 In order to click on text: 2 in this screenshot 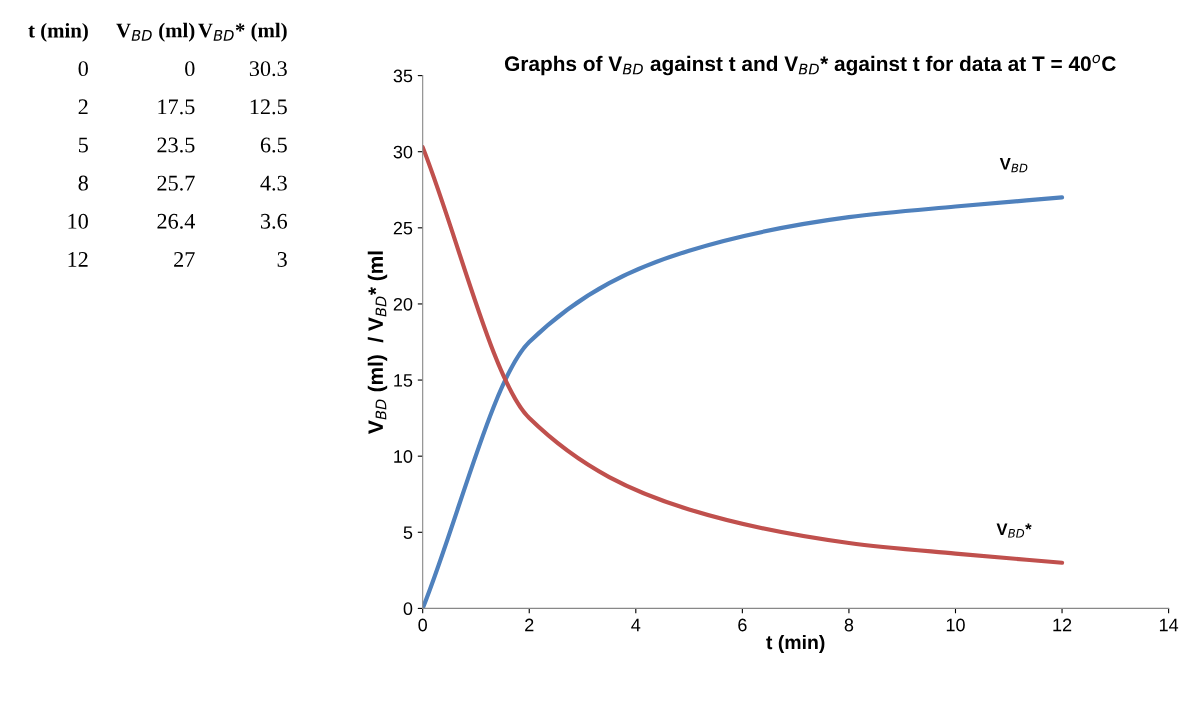, I will do `click(83, 107)`.